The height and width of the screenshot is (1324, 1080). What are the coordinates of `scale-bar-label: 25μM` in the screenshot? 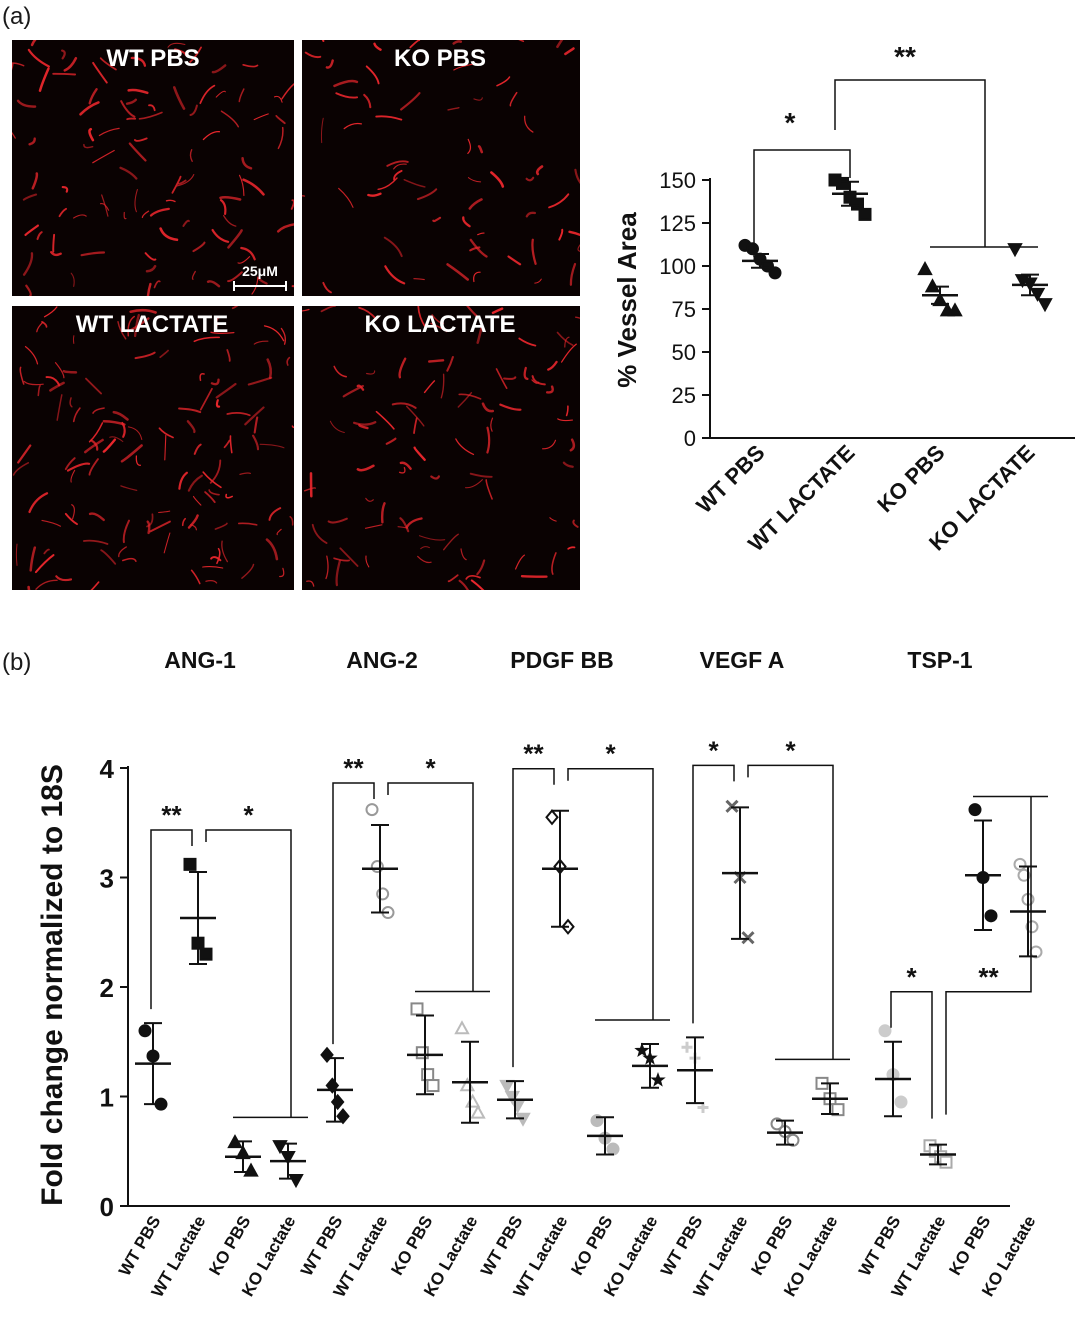 It's located at (260, 271).